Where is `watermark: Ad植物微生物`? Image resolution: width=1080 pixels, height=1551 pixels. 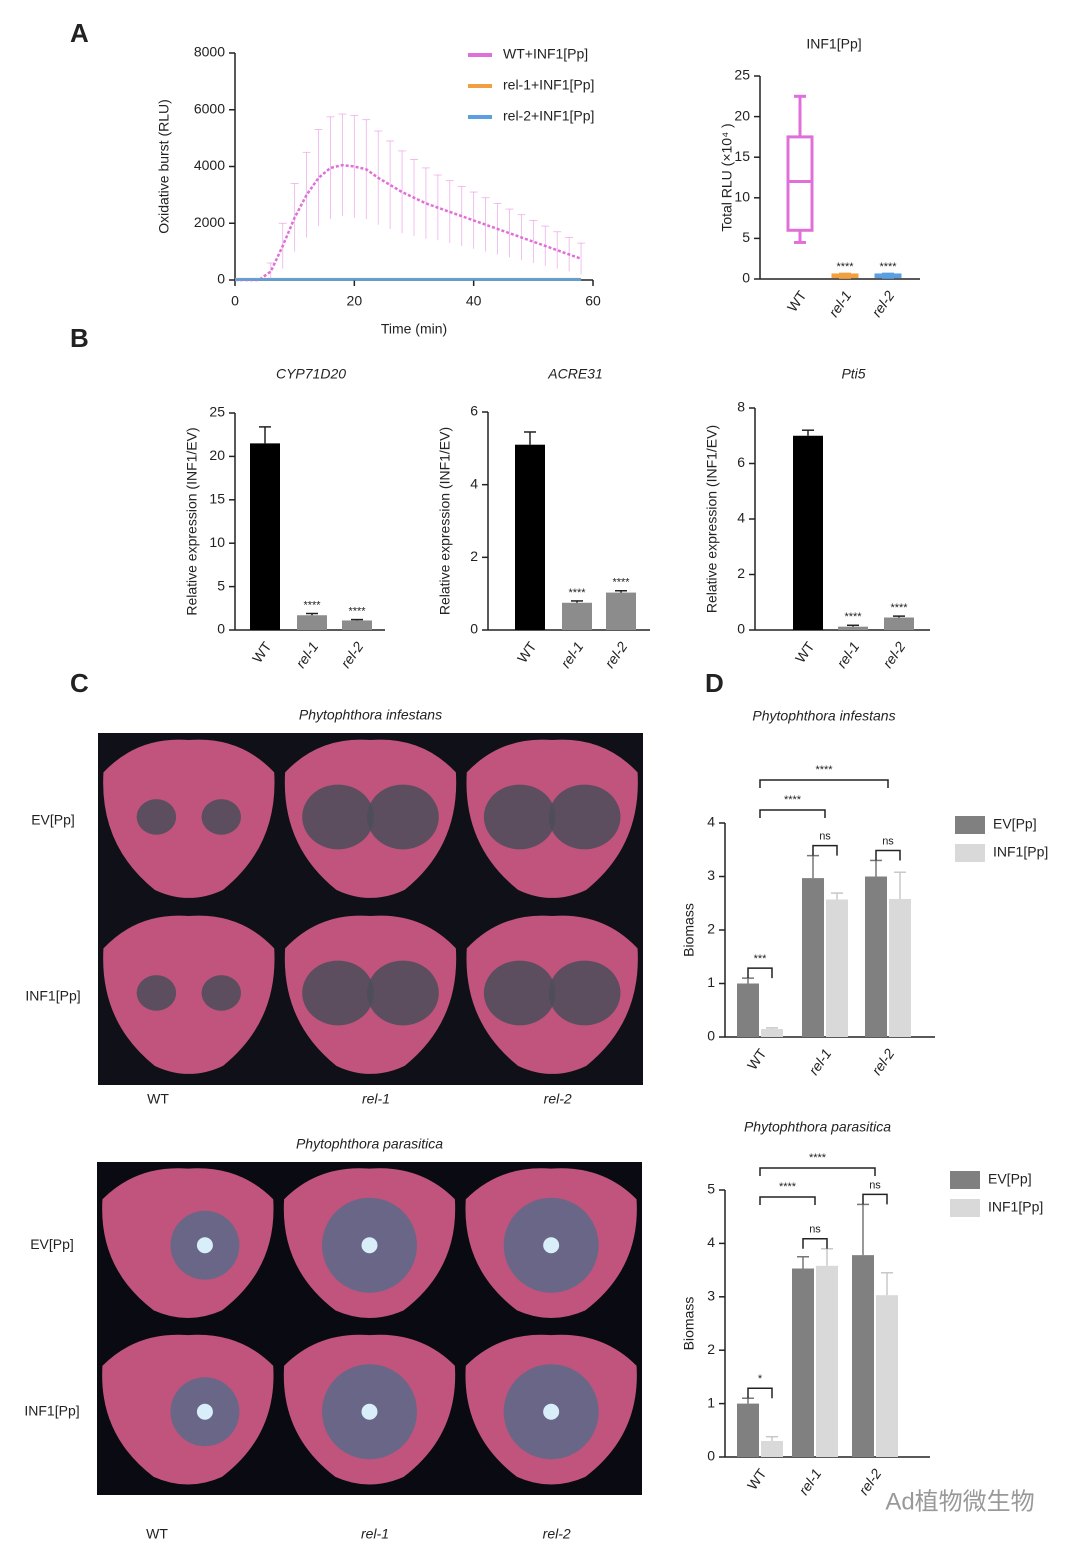
watermark: Ad植物微生物 is located at coordinates (959, 1501).